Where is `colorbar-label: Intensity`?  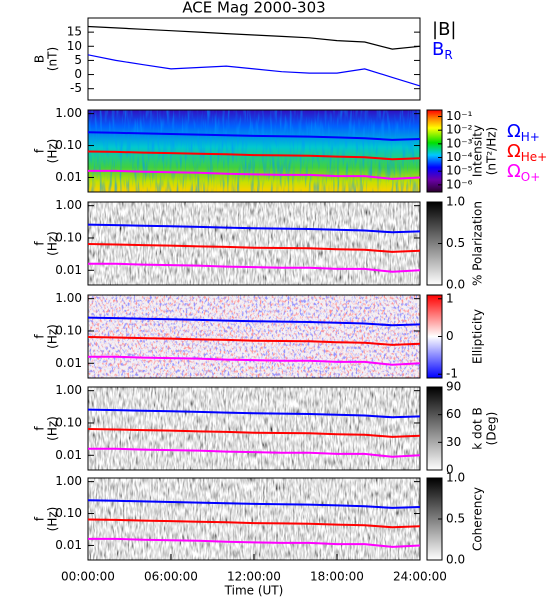
colorbar-label: Intensity is located at coordinates (478, 151).